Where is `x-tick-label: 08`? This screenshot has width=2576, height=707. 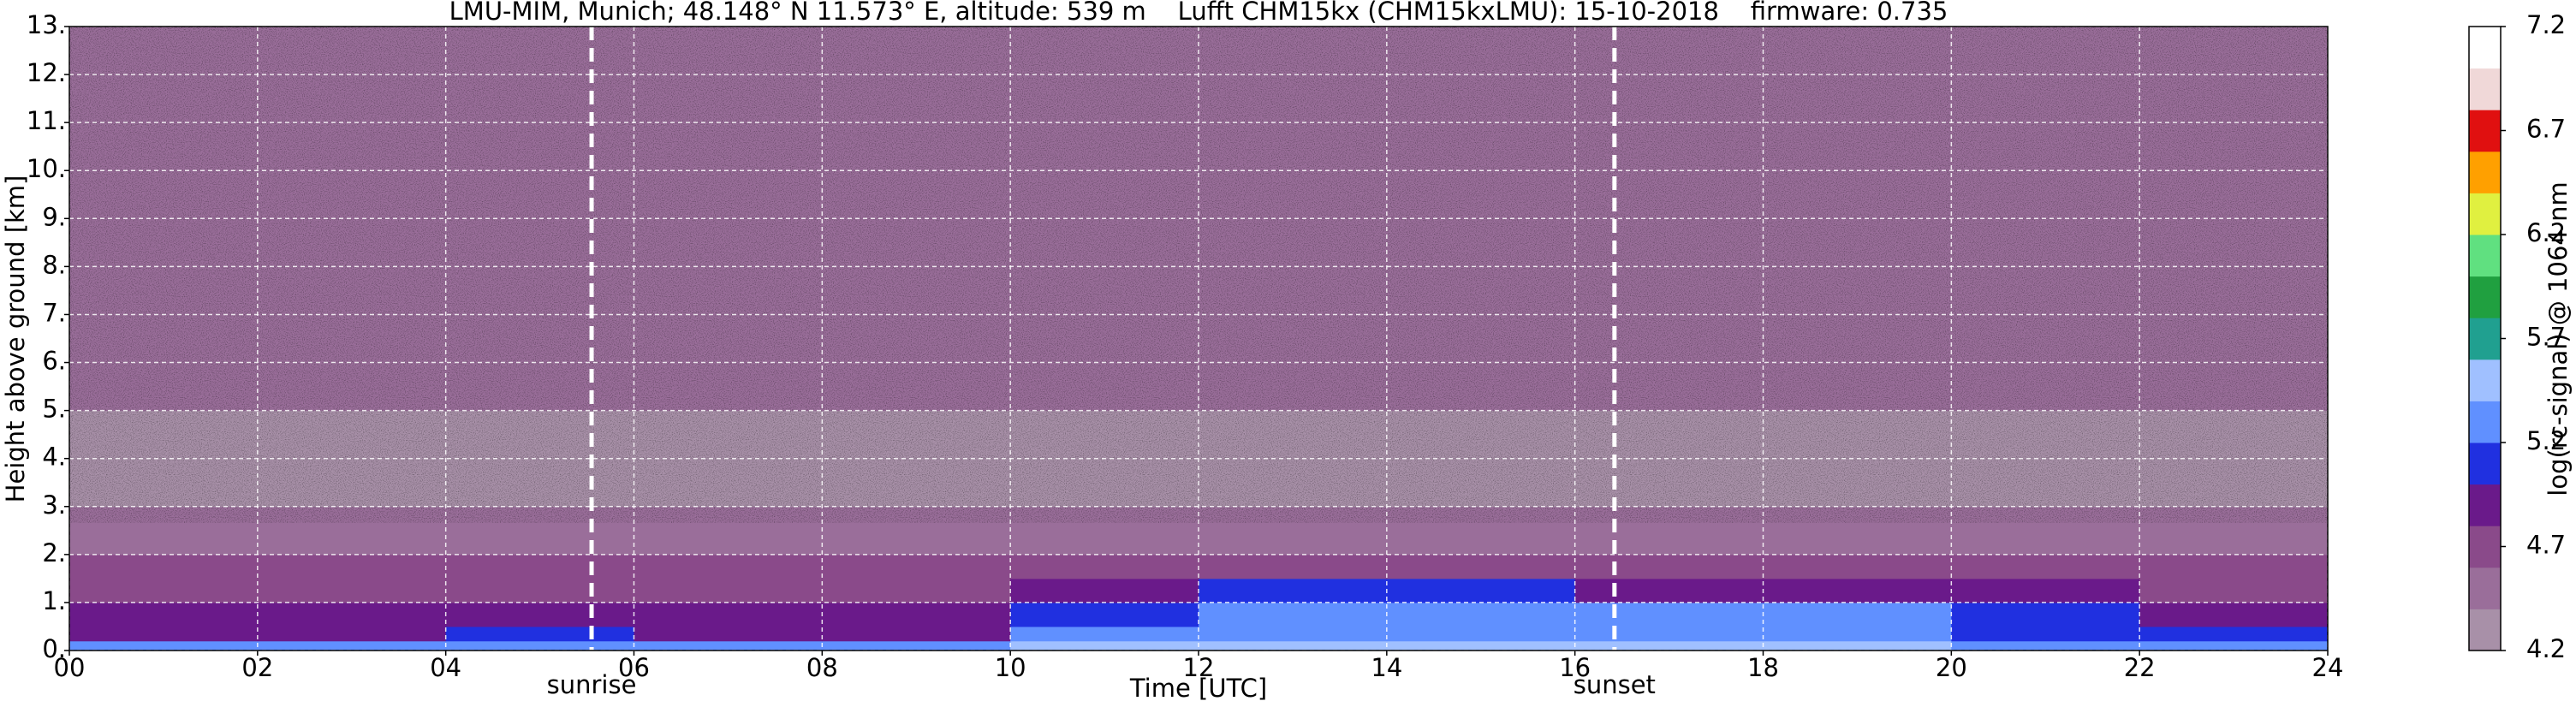 x-tick-label: 08 is located at coordinates (822, 667).